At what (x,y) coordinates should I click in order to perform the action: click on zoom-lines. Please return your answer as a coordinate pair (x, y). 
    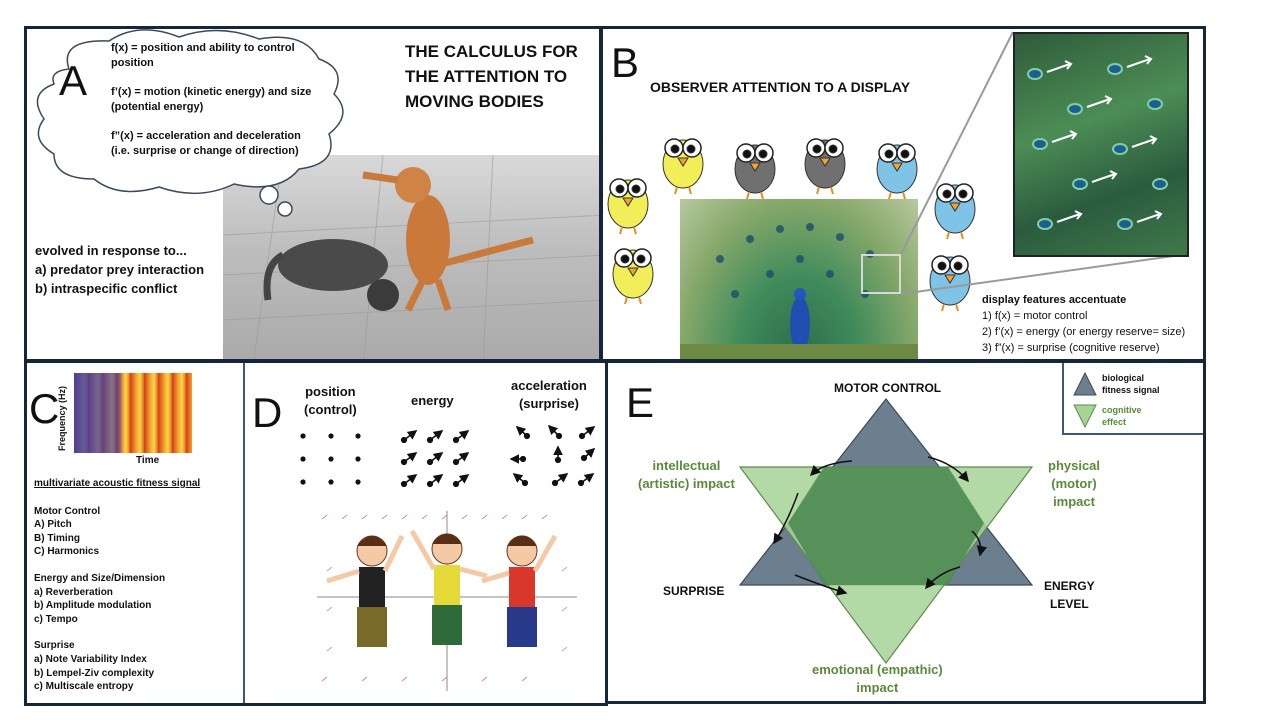
    Looking at the image, I should click on (1044, 163).